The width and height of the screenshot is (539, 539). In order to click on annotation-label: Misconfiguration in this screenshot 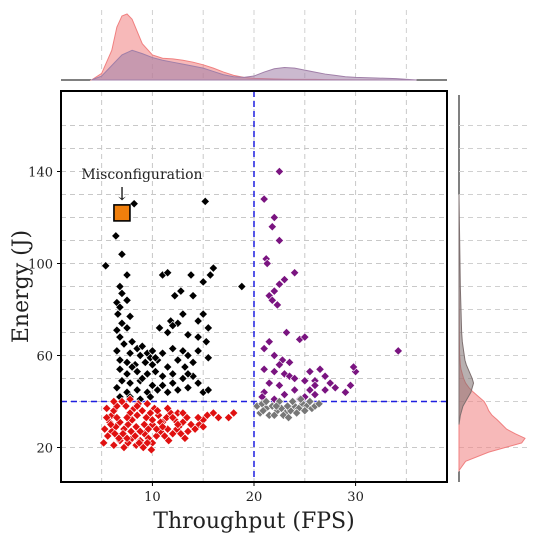, I will do `click(141, 175)`.